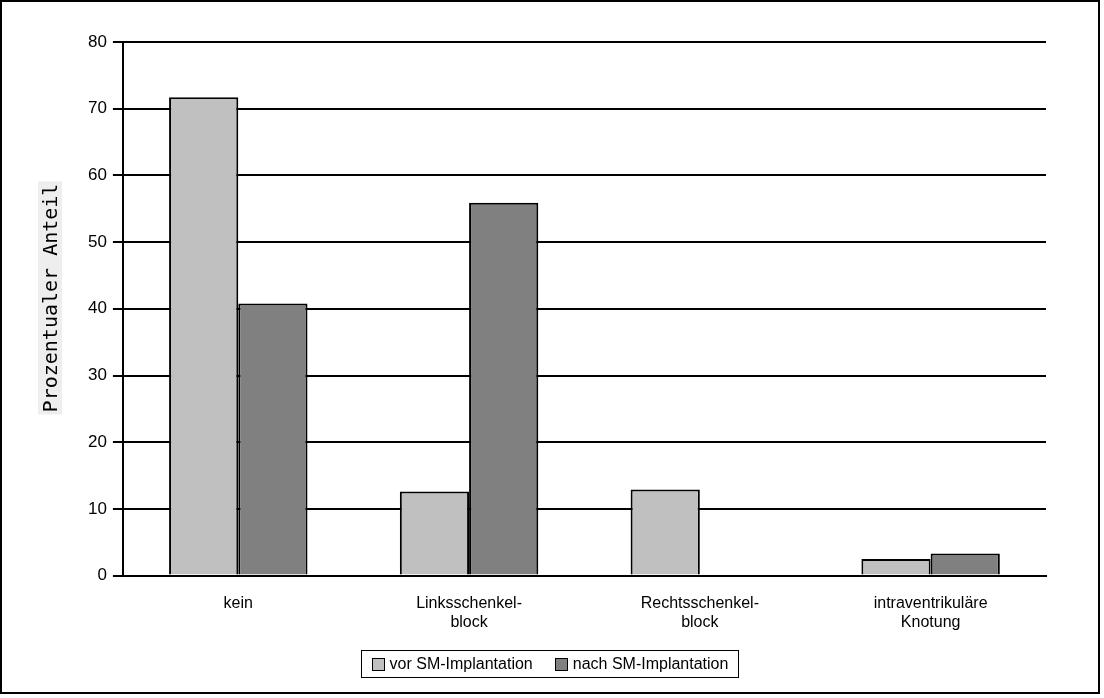 The height and width of the screenshot is (698, 1104). Describe the element at coordinates (97, 241) in the screenshot. I see `y-tick-label: 50` at that location.